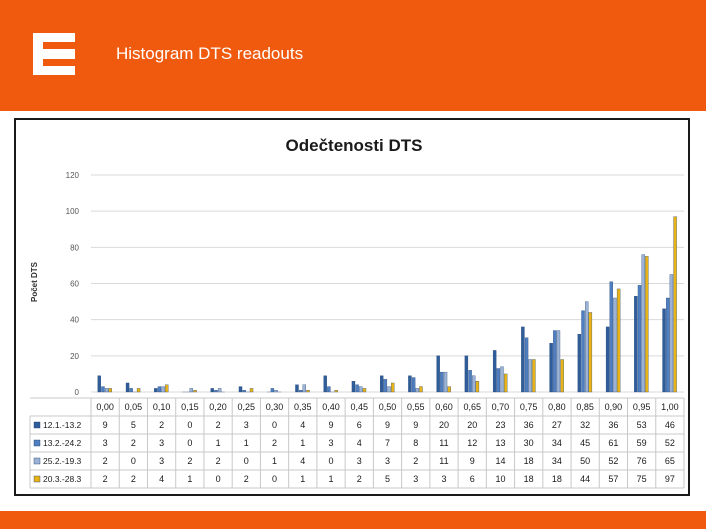  What do you see at coordinates (247, 407) in the screenshot?
I see `x-tick-label: 0,25` at bounding box center [247, 407].